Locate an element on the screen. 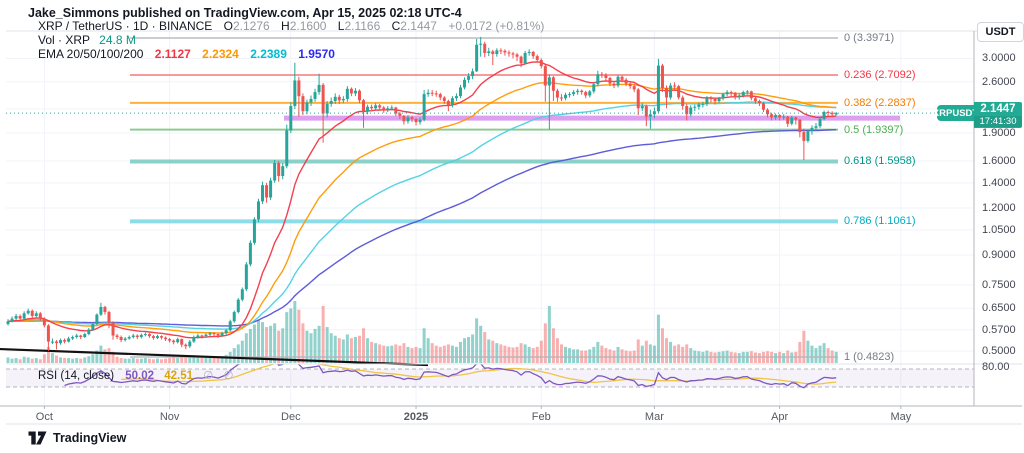  change-value: +0.0172 (+0.81%) is located at coordinates (496, 26).